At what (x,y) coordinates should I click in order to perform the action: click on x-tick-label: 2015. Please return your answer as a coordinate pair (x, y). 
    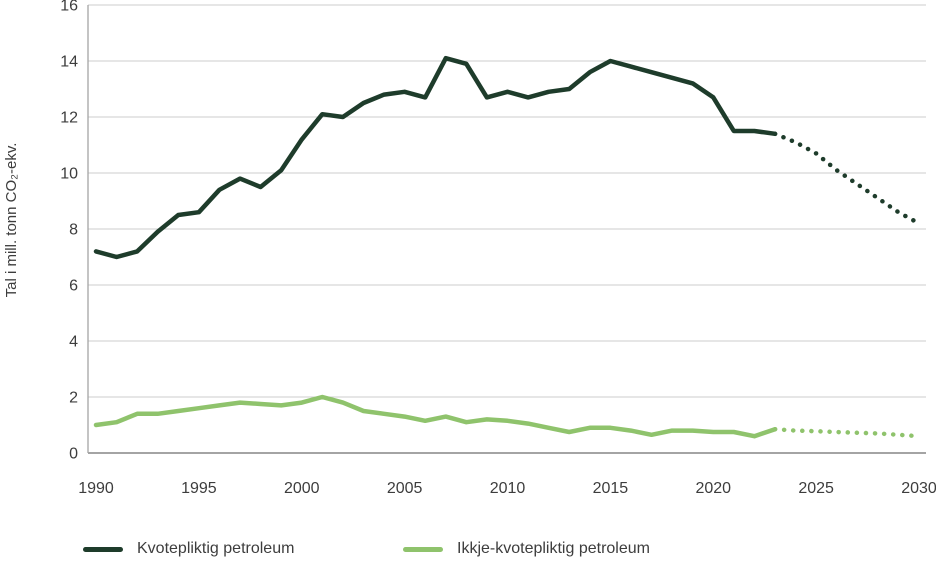
    Looking at the image, I should click on (611, 488).